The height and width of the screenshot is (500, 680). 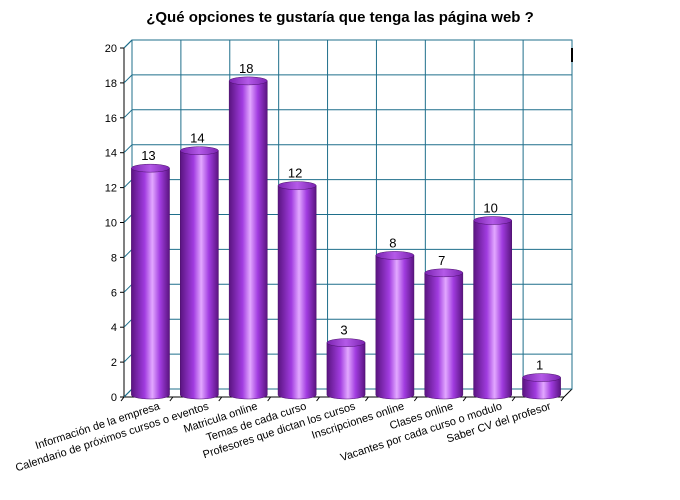 What do you see at coordinates (111, 154) in the screenshot?
I see `y-tick-label: 14` at bounding box center [111, 154].